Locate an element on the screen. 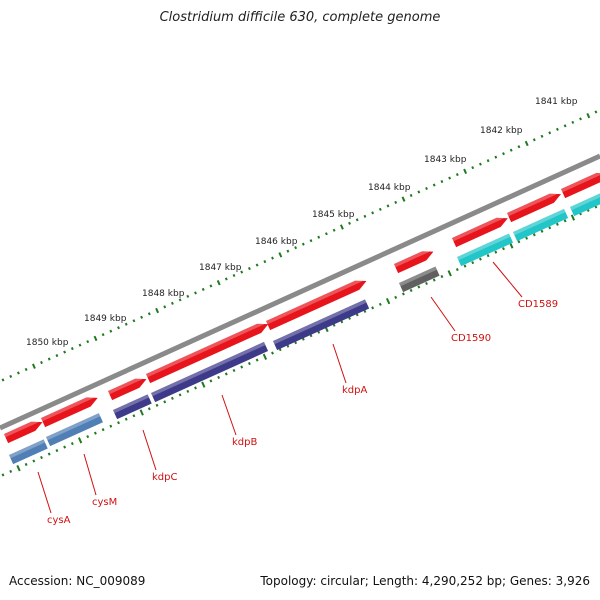  scale-label-1844: 1844 kbp is located at coordinates (389, 188).